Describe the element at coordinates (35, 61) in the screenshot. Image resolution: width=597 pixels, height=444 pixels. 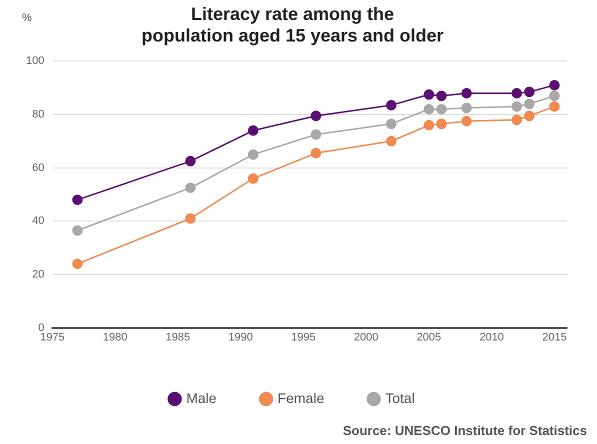
I see `y-tick-label: 100` at that location.